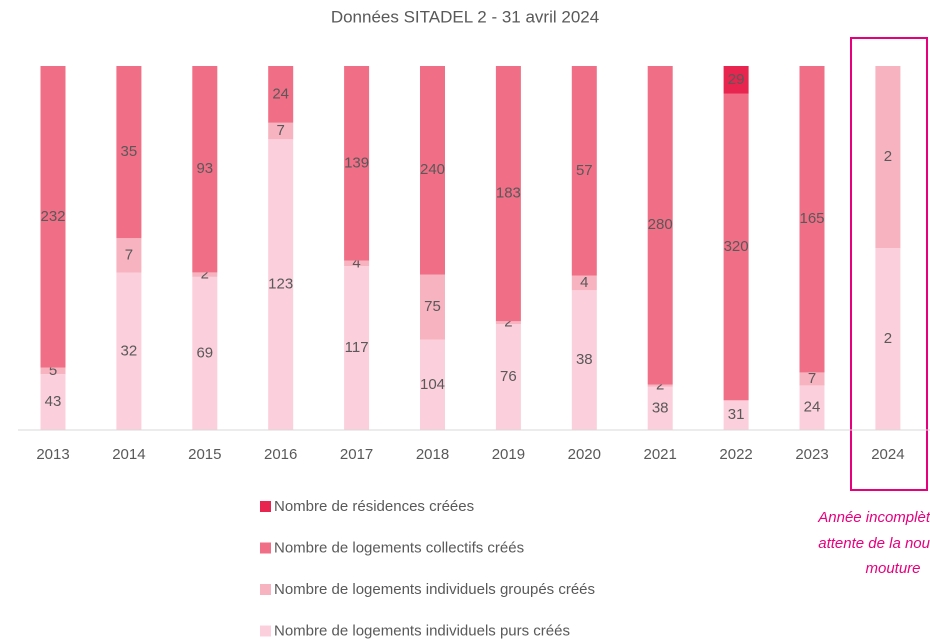  I want to click on x-tick-label: 2023, so click(811, 454).